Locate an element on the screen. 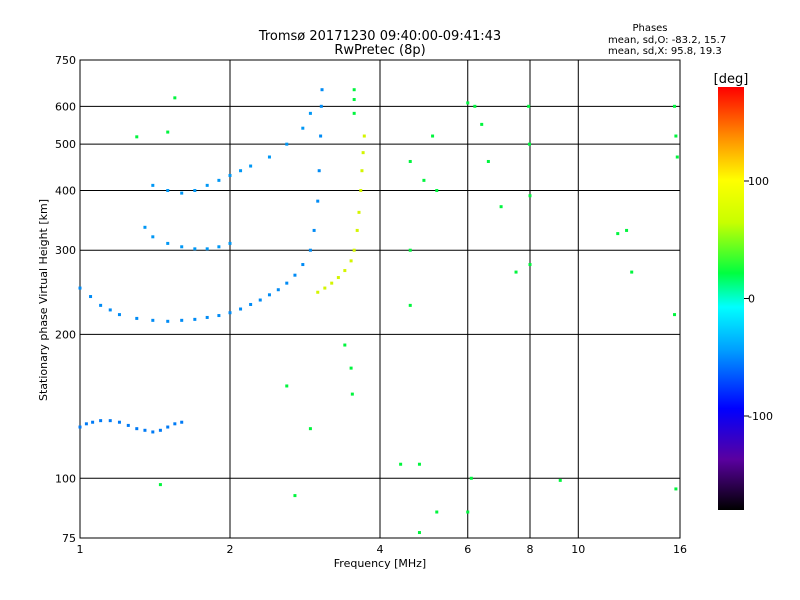 Image resolution: width=800 pixels, height=600 pixels. series-f2-o-multi-hop is located at coordinates (227, 181).